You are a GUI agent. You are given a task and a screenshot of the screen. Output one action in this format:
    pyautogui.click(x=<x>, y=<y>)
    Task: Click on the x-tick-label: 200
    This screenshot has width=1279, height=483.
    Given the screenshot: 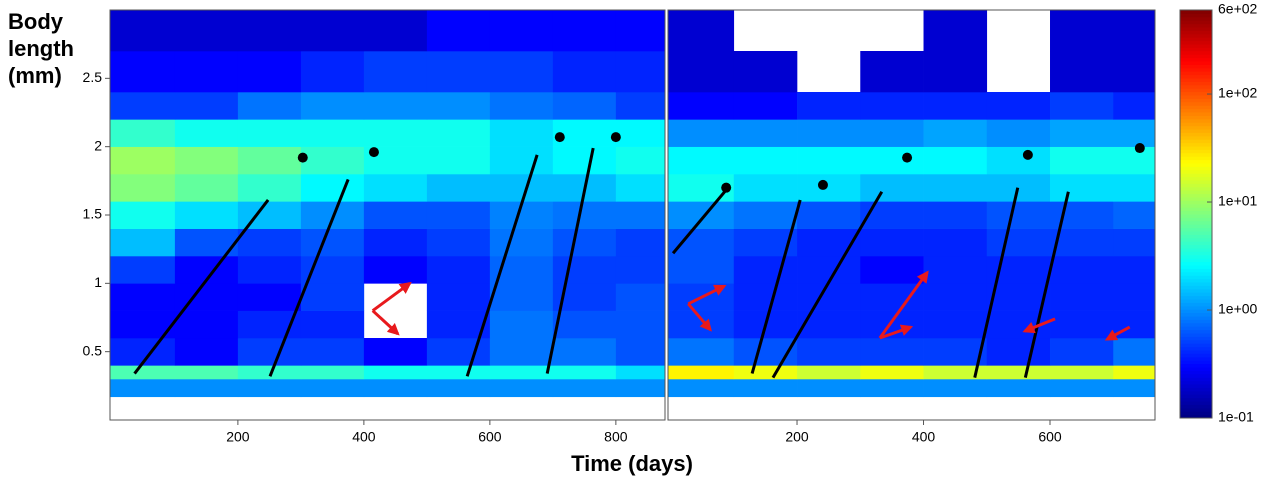 What is the action you would take?
    pyautogui.click(x=797, y=437)
    